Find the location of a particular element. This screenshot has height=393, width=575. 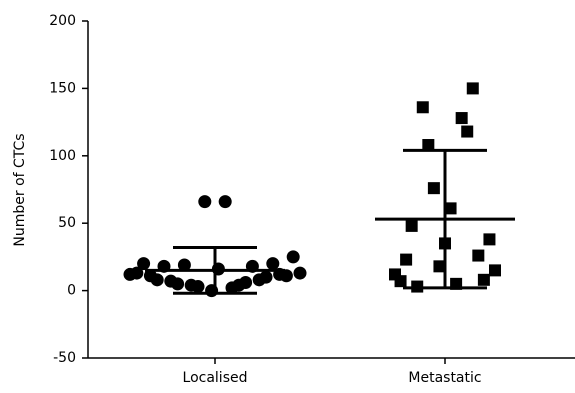

y-tick-label: -50 is located at coordinates (64, 358).